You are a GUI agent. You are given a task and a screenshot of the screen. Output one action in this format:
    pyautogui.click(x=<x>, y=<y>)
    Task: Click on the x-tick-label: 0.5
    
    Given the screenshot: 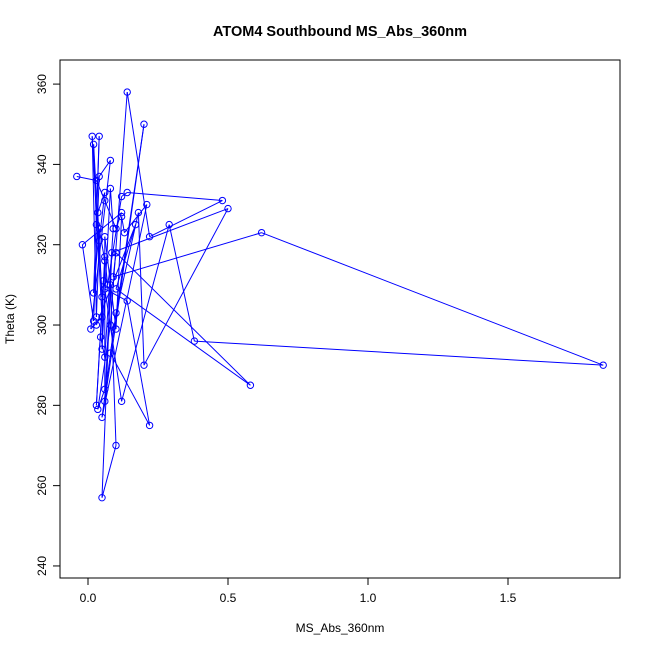 What is the action you would take?
    pyautogui.click(x=228, y=598)
    